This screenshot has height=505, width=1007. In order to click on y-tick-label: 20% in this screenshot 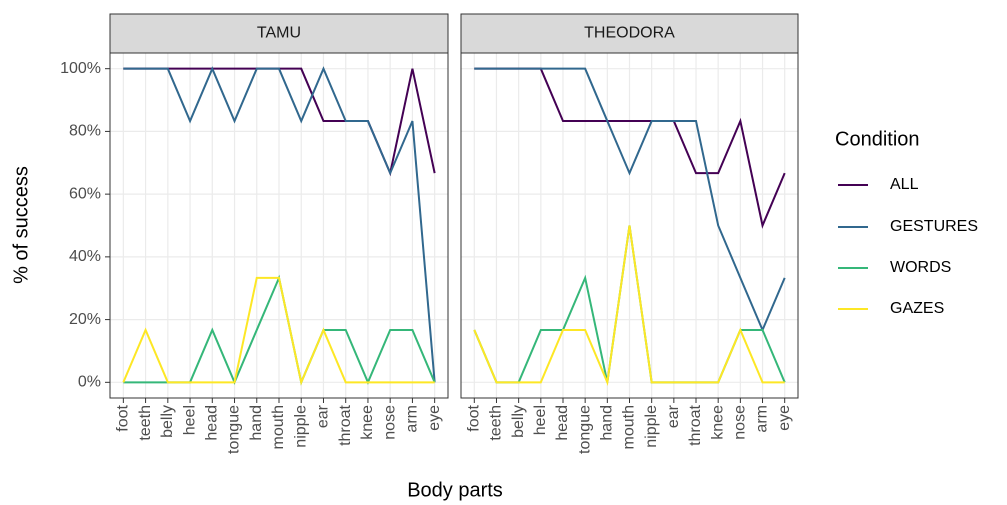, I will do `click(85, 319)`.